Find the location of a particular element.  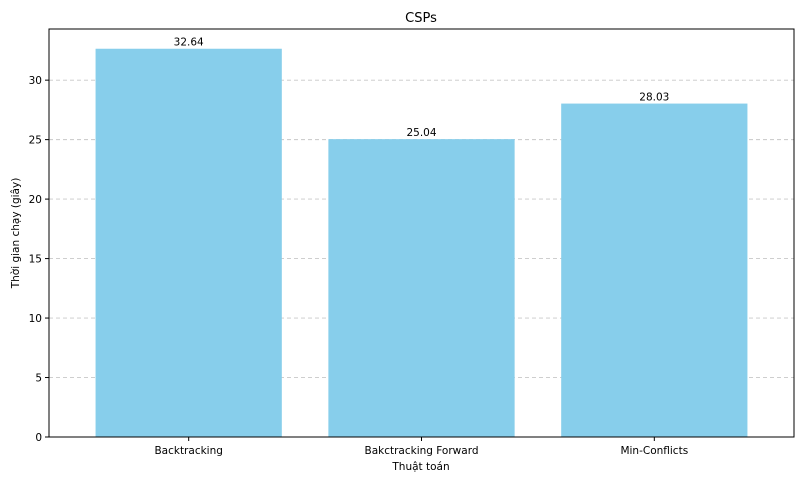

chart-title: CSPs is located at coordinates (421, 18).